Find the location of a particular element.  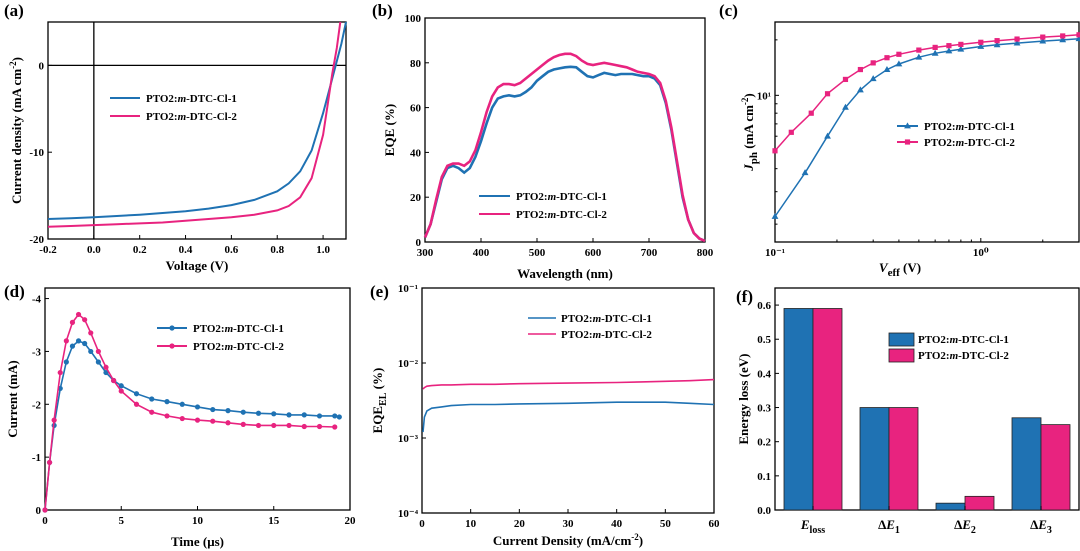

panel-e-y-tick: 10⁻¹ is located at coordinates (408, 289).